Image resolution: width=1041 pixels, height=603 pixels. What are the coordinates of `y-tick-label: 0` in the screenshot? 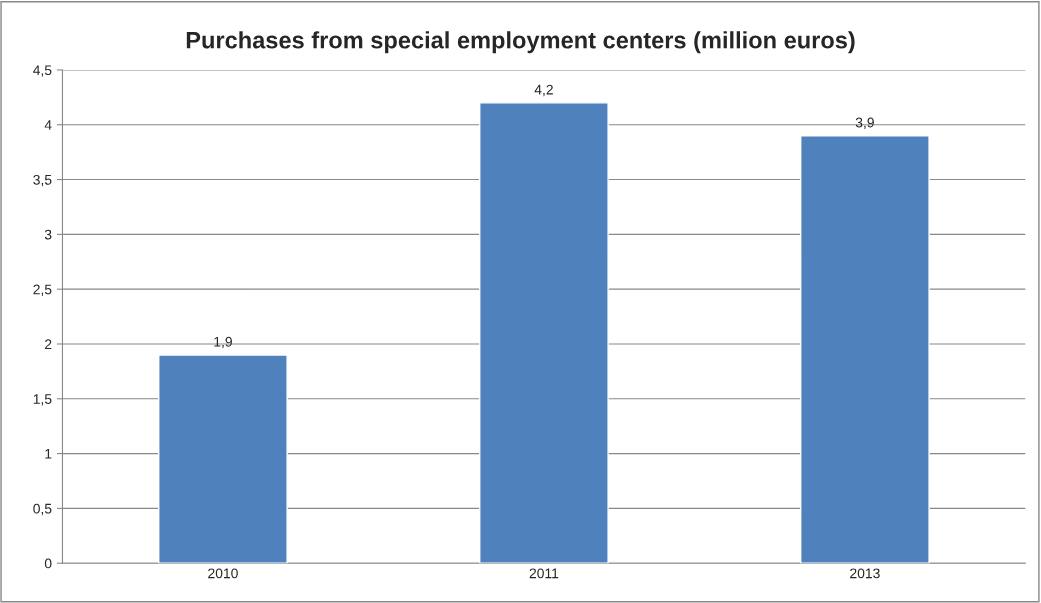 It's located at (48, 563).